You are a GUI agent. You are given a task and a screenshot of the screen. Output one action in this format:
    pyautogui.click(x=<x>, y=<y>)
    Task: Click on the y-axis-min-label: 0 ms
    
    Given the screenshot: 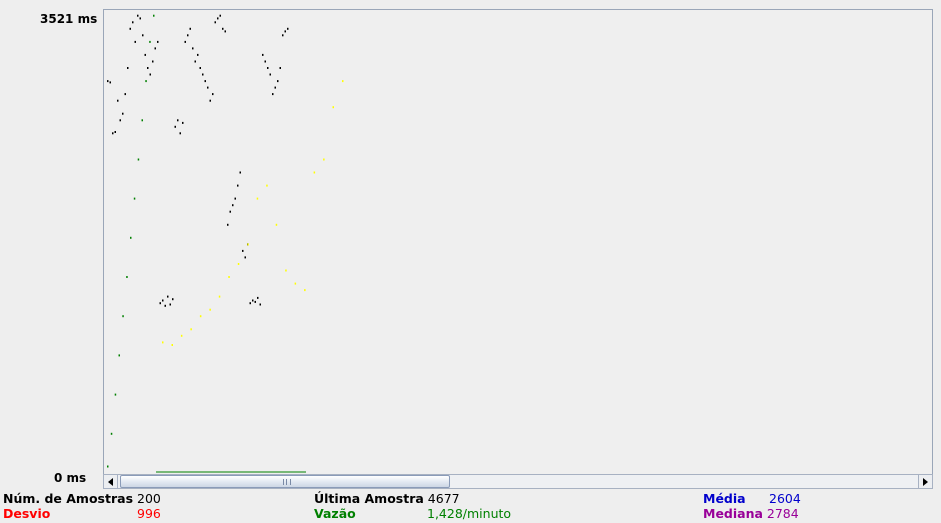 What is the action you would take?
    pyautogui.click(x=70, y=478)
    